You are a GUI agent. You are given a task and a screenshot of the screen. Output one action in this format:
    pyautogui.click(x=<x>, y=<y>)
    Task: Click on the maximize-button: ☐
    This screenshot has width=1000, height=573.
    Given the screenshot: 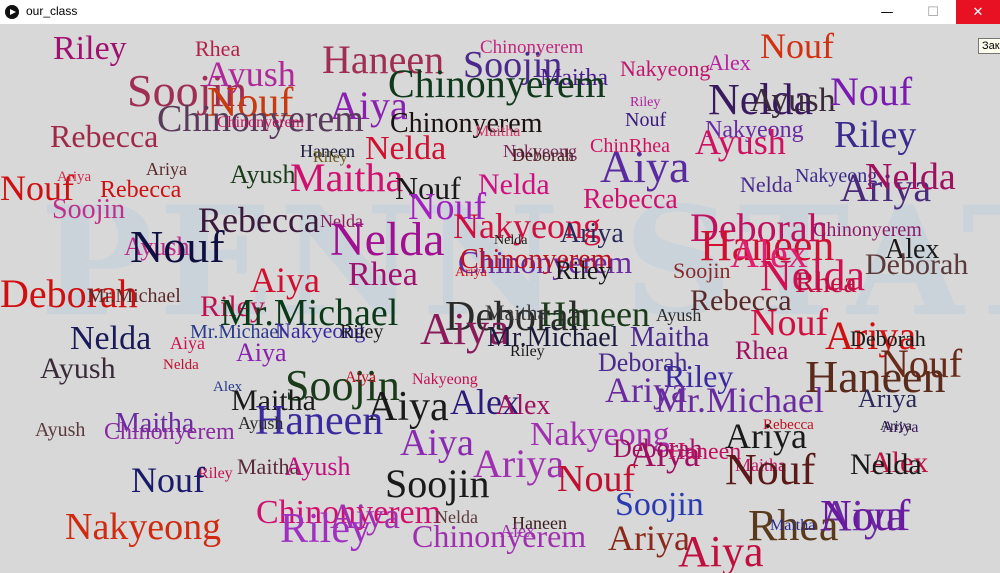 What is the action you would take?
    pyautogui.click(x=933, y=12)
    